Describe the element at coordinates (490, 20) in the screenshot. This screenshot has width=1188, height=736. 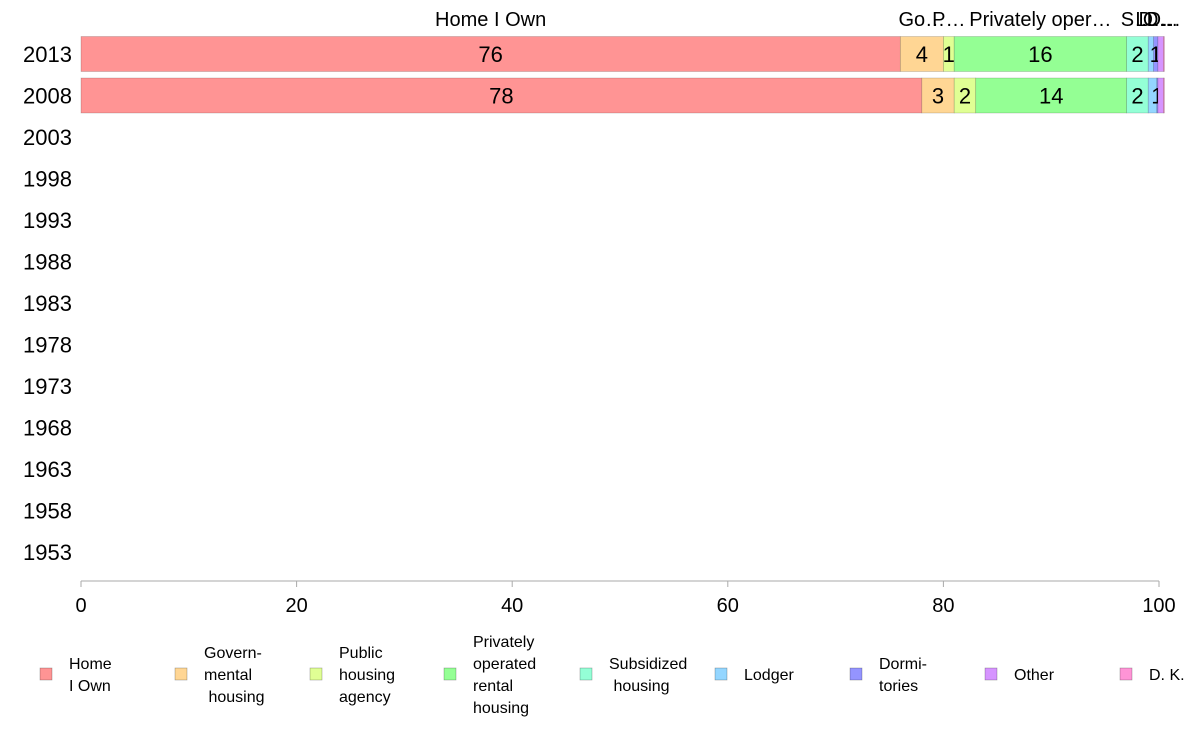
I see `series-top-label: Home I Own` at that location.